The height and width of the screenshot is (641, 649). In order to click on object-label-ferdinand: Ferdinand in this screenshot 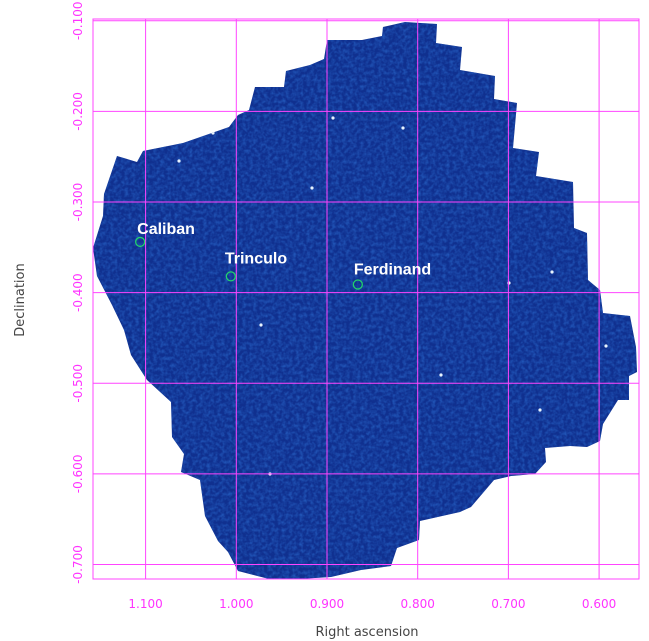, I will do `click(392, 270)`.